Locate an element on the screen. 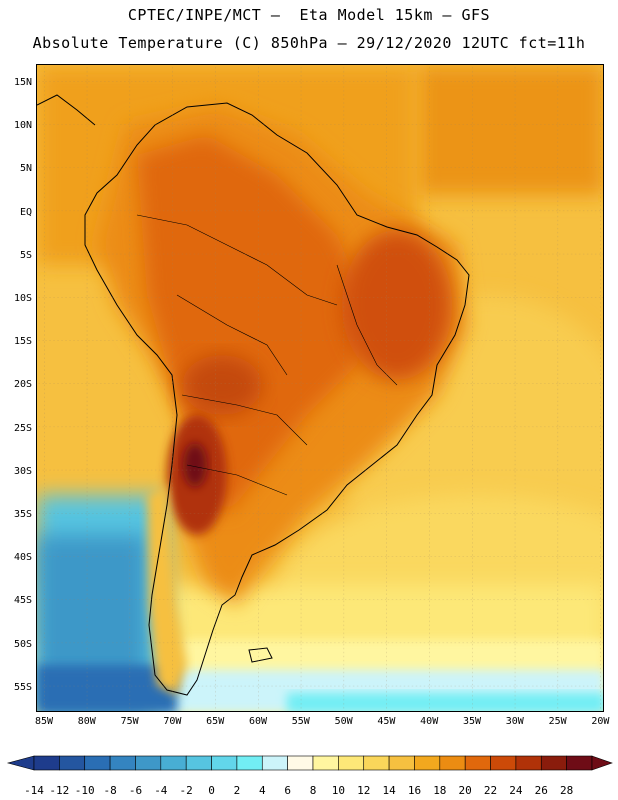  longitude-label: 60W is located at coordinates (258, 721).